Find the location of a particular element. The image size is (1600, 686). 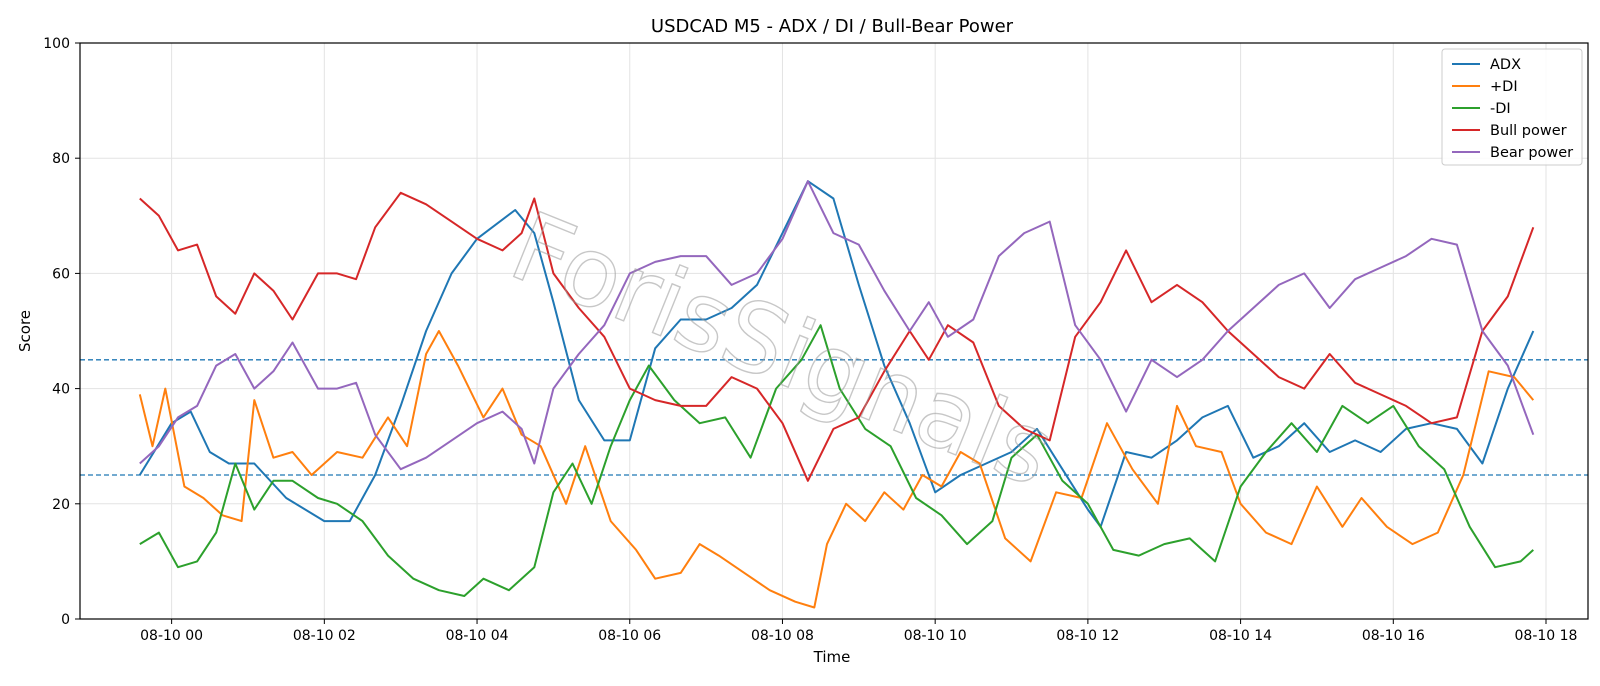

y-tick-label: 60 is located at coordinates (61, 274).